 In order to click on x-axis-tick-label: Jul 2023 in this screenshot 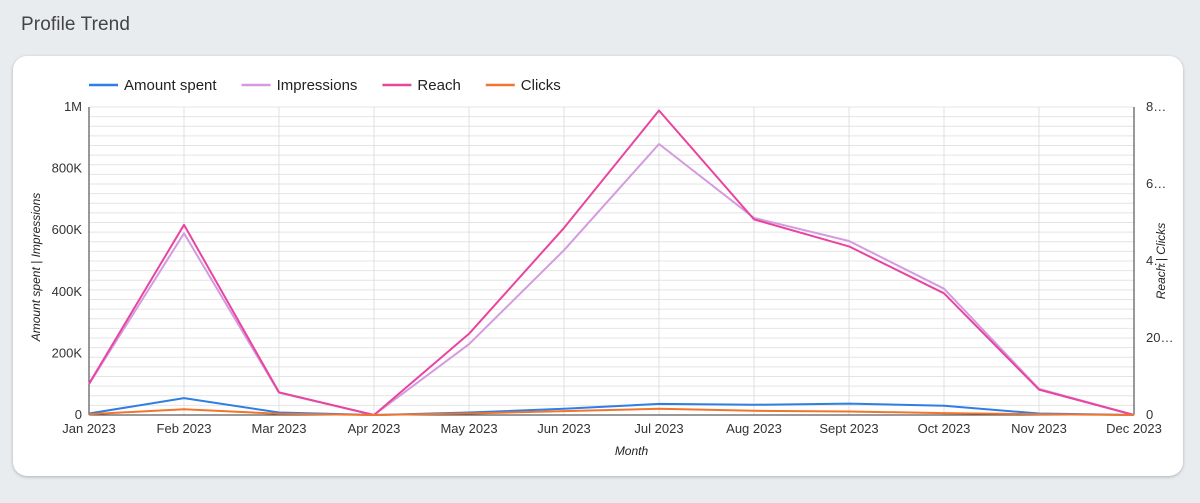, I will do `click(658, 428)`.